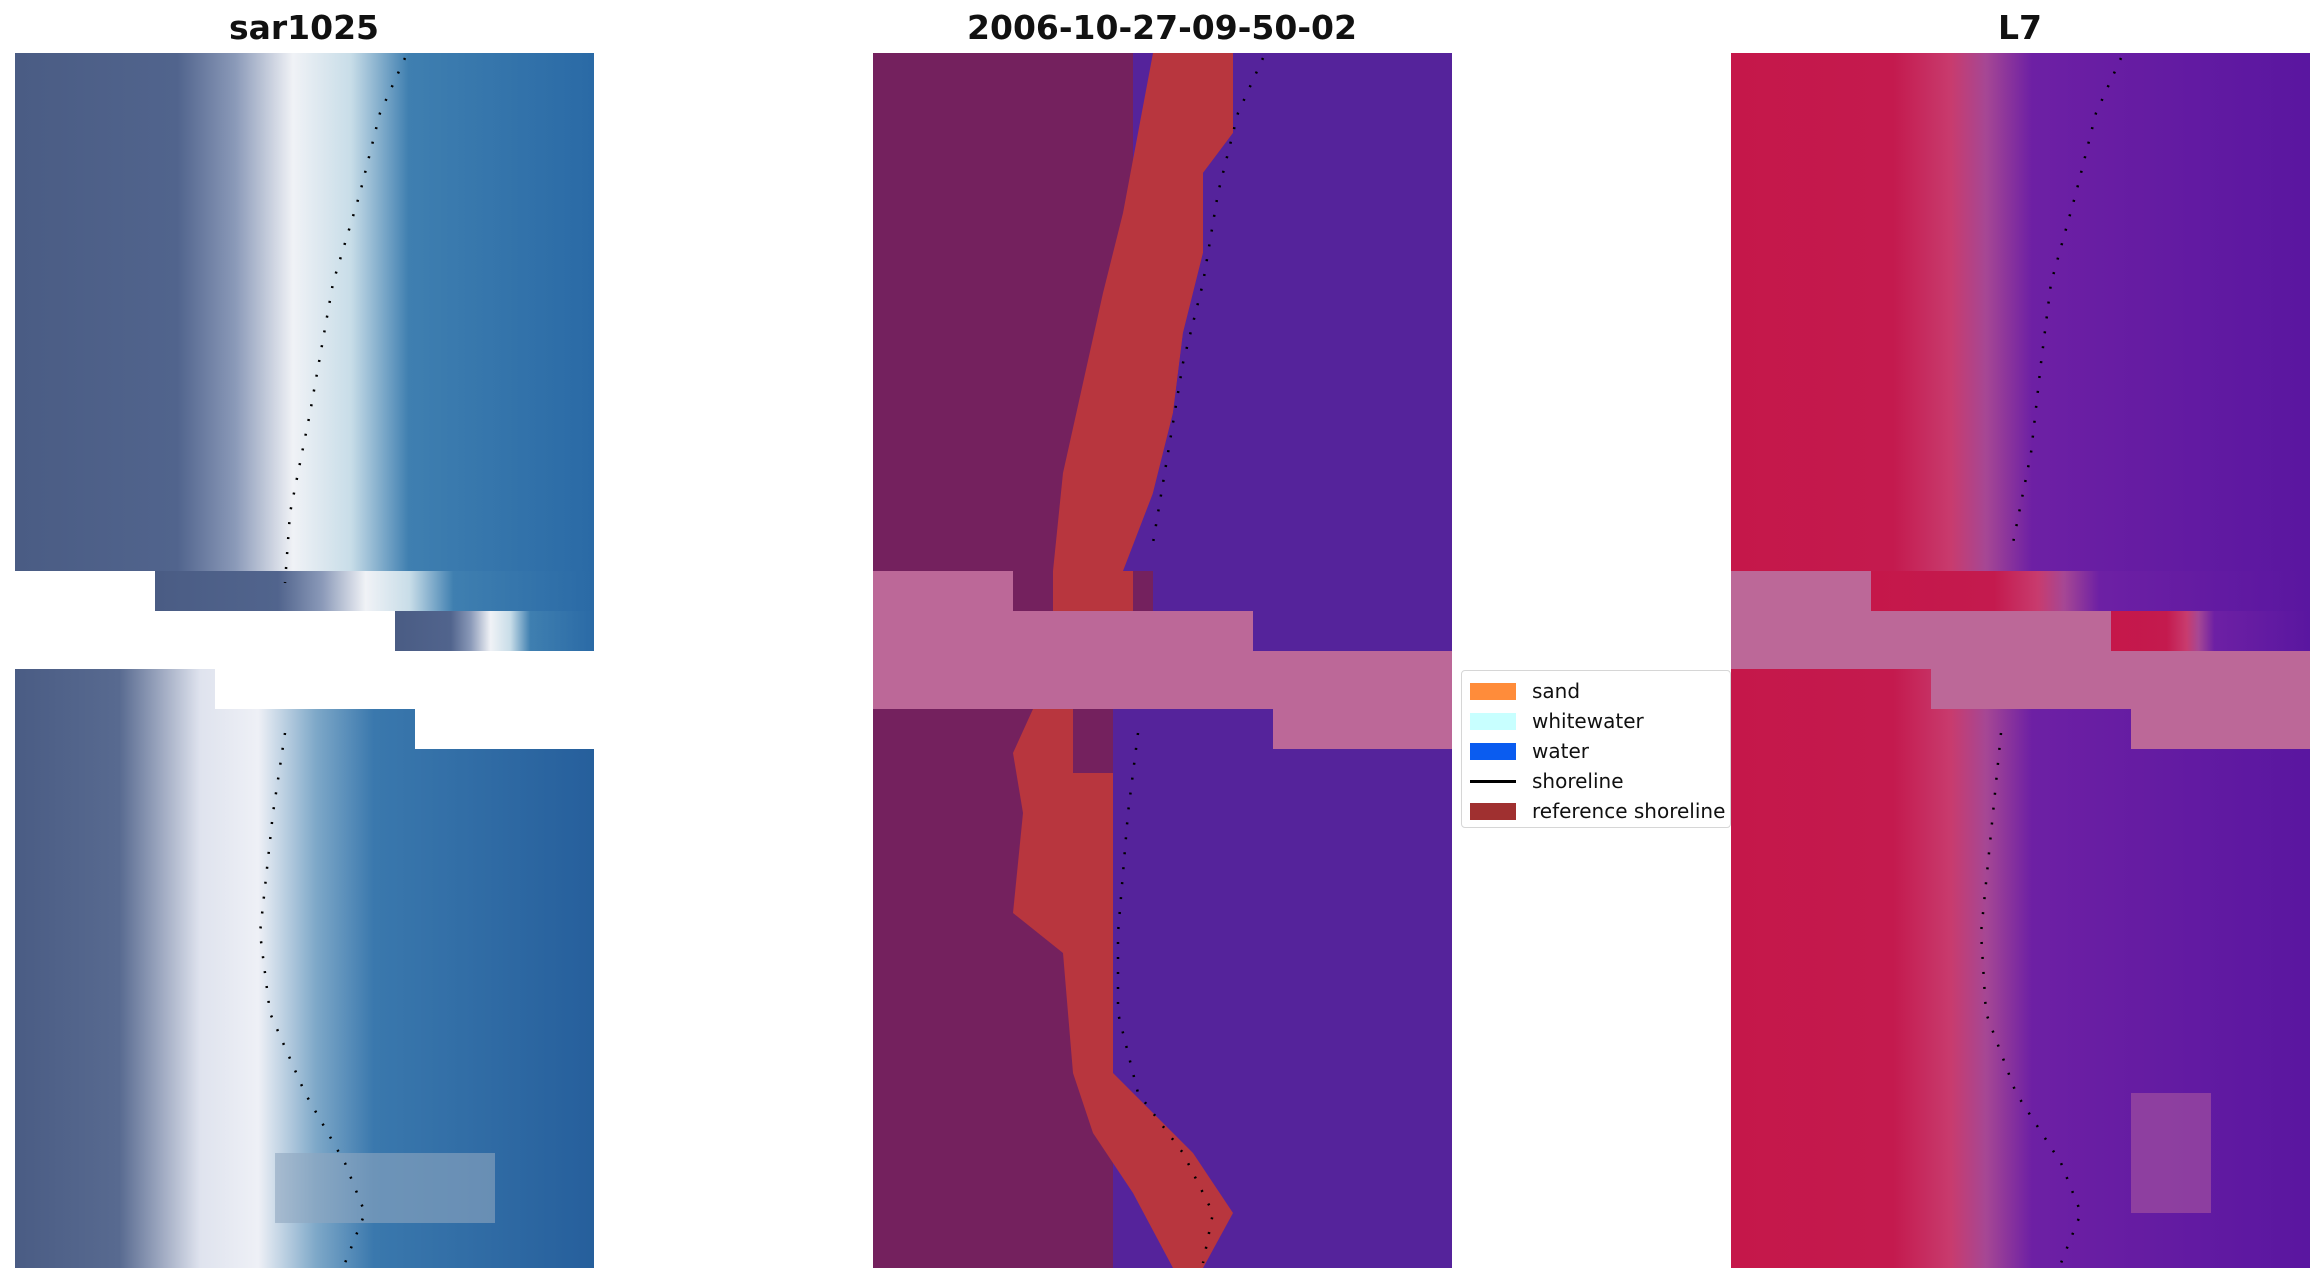 The width and height of the screenshot is (2322, 1283). I want to click on legend-label-sand: sand, so click(1556, 691).